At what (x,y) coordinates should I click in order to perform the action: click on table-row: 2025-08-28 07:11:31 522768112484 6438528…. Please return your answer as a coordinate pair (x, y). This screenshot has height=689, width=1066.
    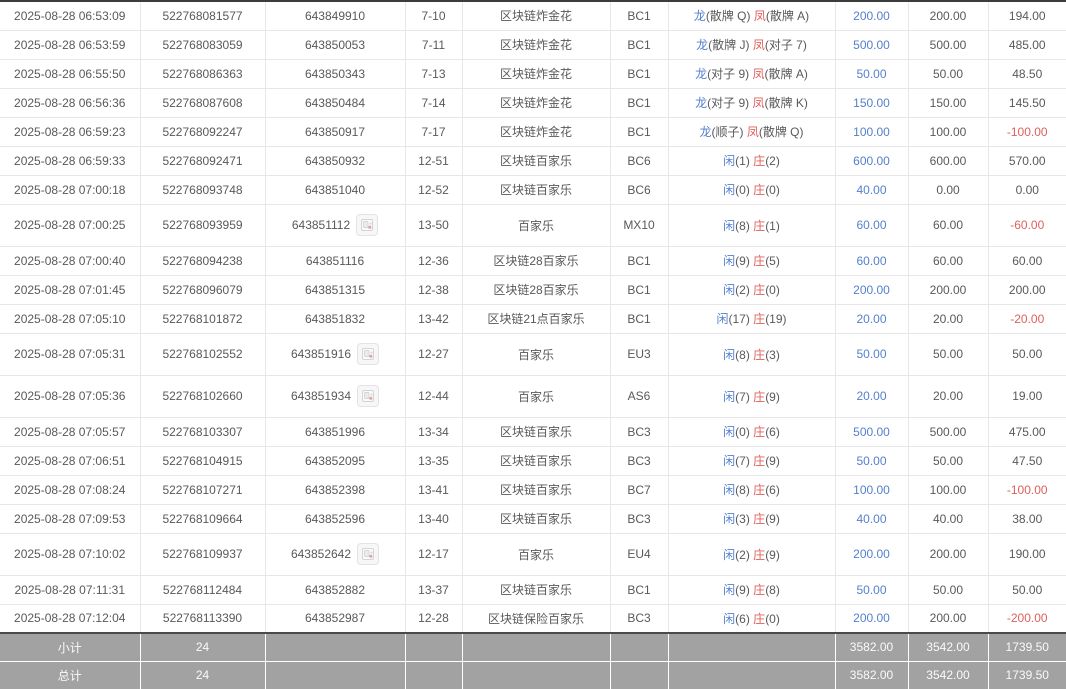
    Looking at the image, I should click on (533, 589).